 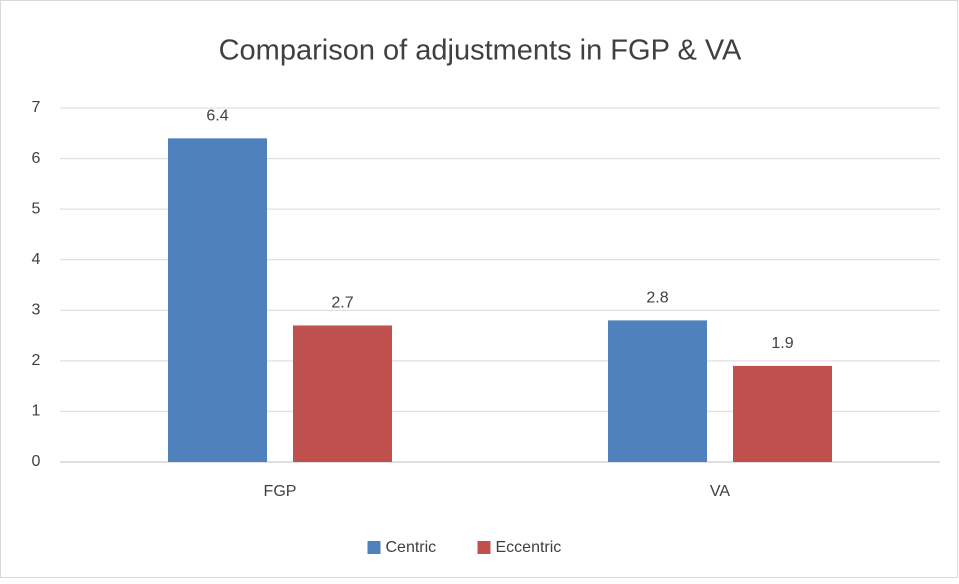 I want to click on y-tick-label: 4, so click(x=36, y=259).